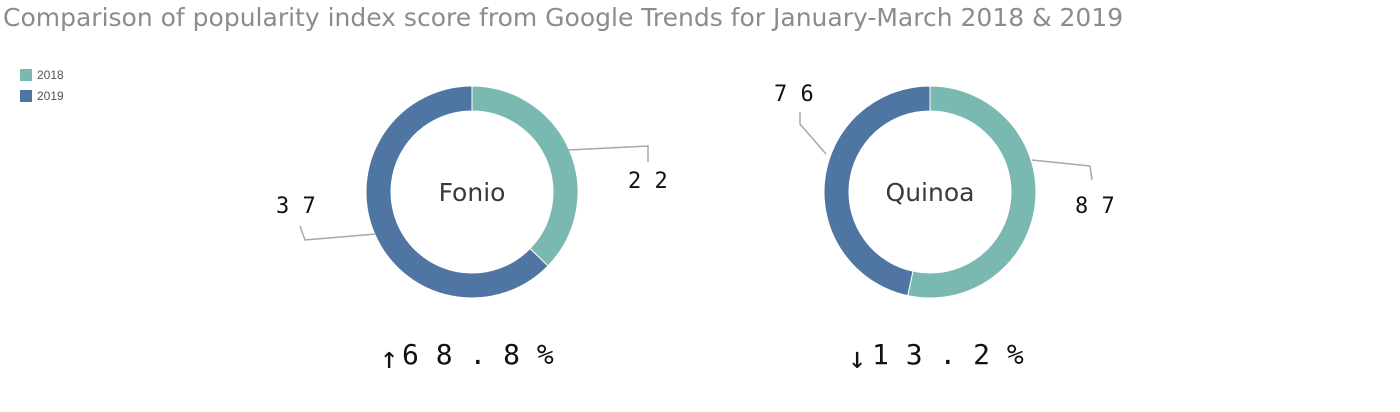 The image size is (1400, 412). Describe the element at coordinates (26, 74) in the screenshot. I see `legend-swatch-2018` at that location.